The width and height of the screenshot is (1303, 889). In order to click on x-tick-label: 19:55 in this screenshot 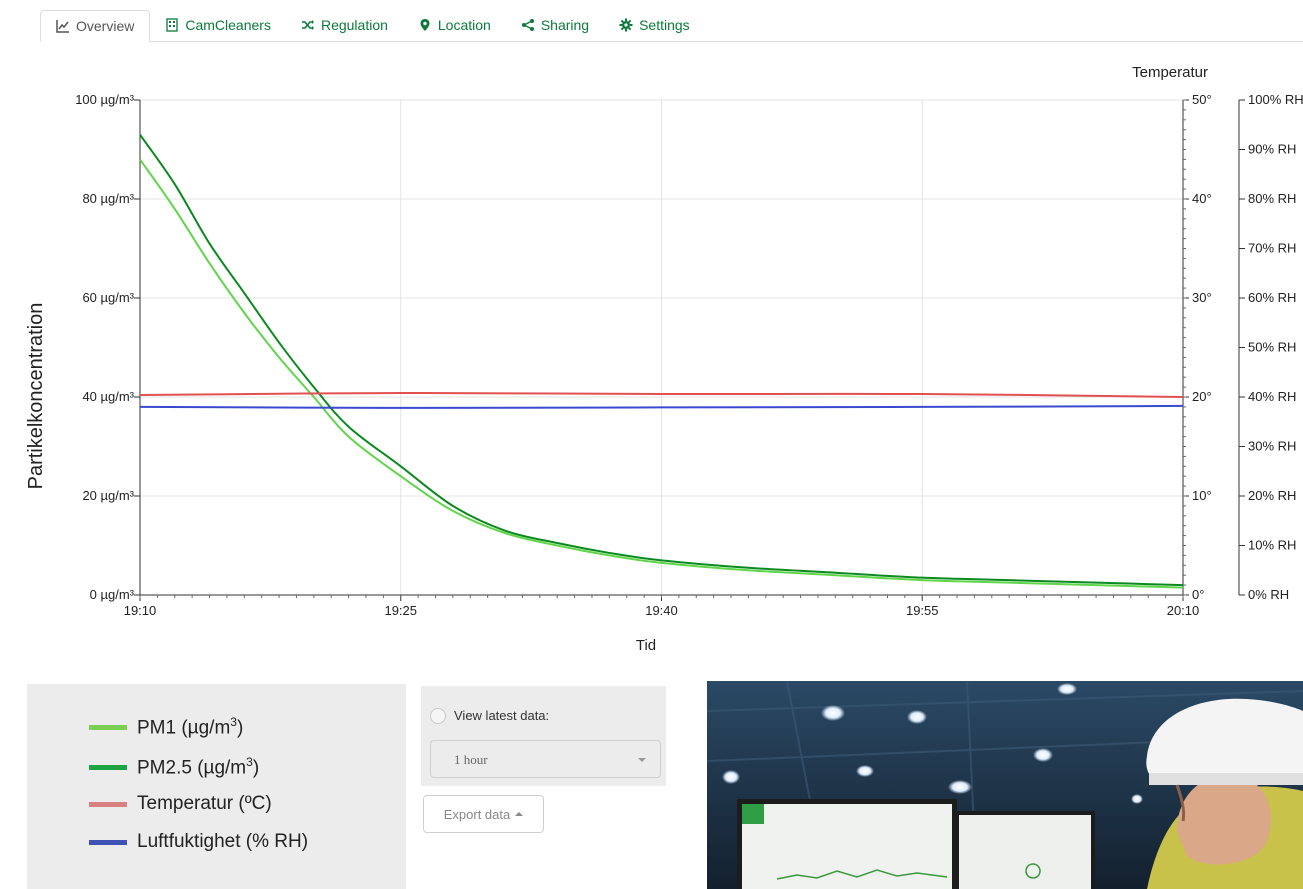, I will do `click(922, 610)`.